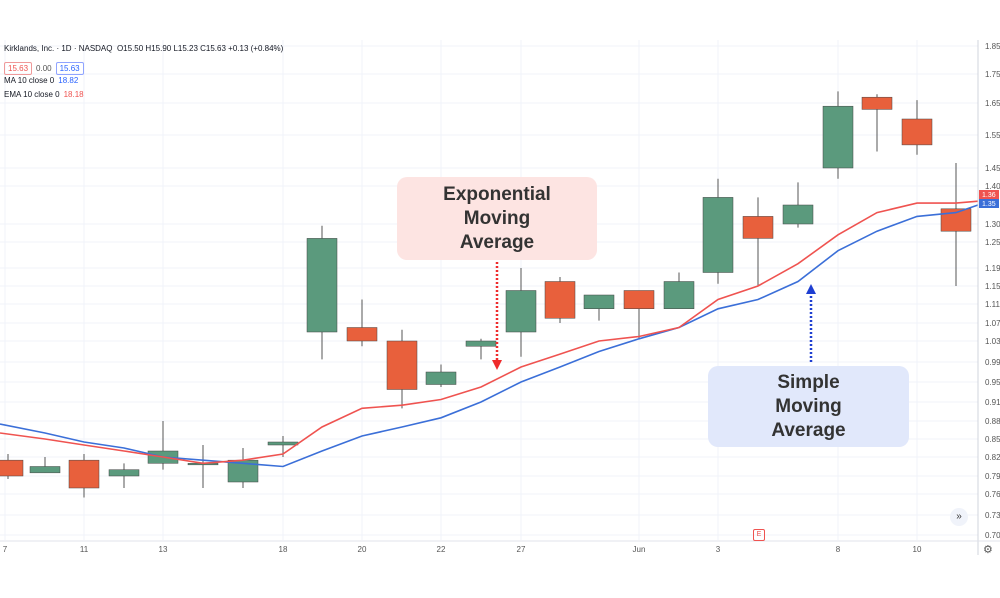  I want to click on ema-arrow-head, so click(497, 365).